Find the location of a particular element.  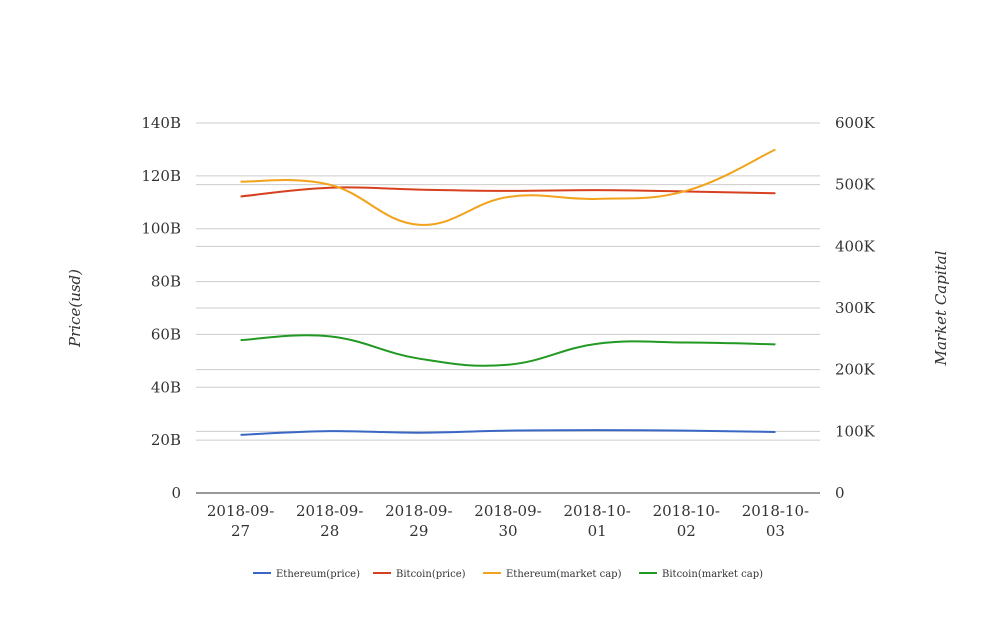

x-tick-label-part: 02 is located at coordinates (686, 531).